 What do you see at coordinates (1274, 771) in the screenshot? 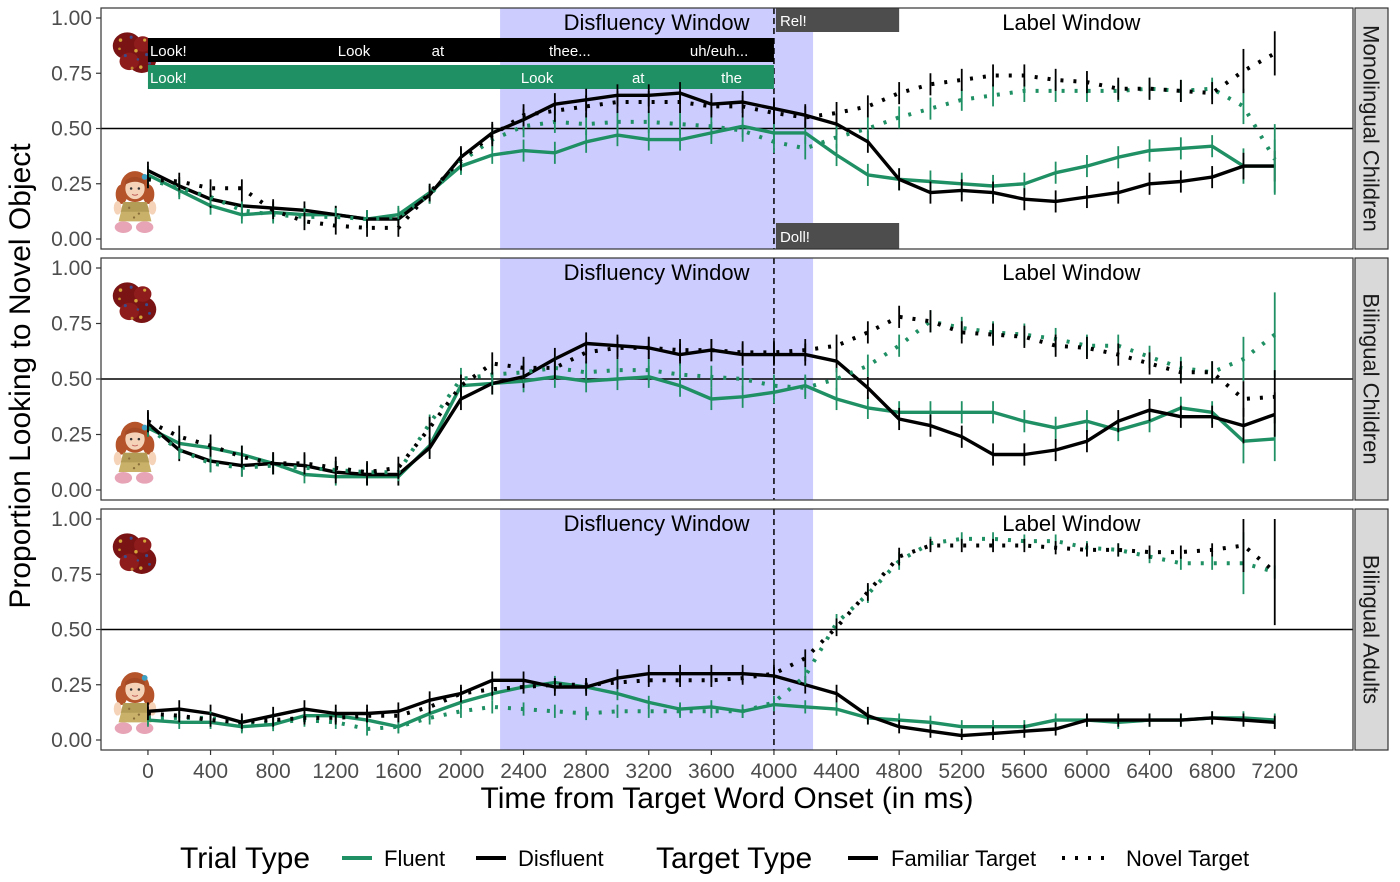
I see `x-tick-label: 7200` at bounding box center [1274, 771].